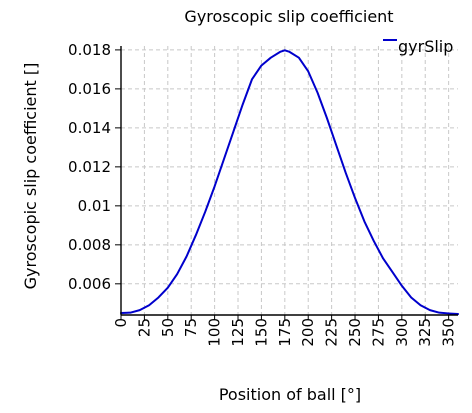  What do you see at coordinates (355, 332) in the screenshot?
I see `x-tick-label: 250` at bounding box center [355, 332].